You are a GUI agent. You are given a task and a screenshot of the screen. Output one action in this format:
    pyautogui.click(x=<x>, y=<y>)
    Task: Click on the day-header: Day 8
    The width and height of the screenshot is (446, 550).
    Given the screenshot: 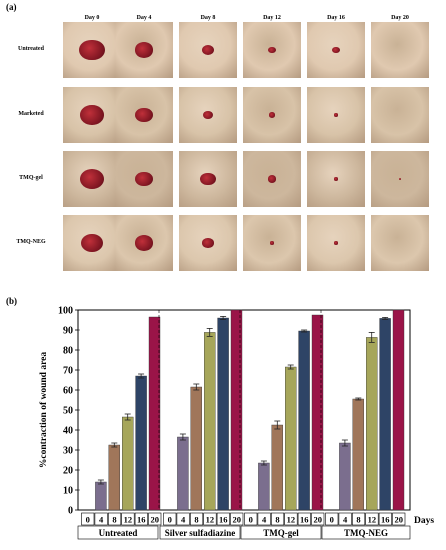 What is the action you would take?
    pyautogui.click(x=208, y=18)
    